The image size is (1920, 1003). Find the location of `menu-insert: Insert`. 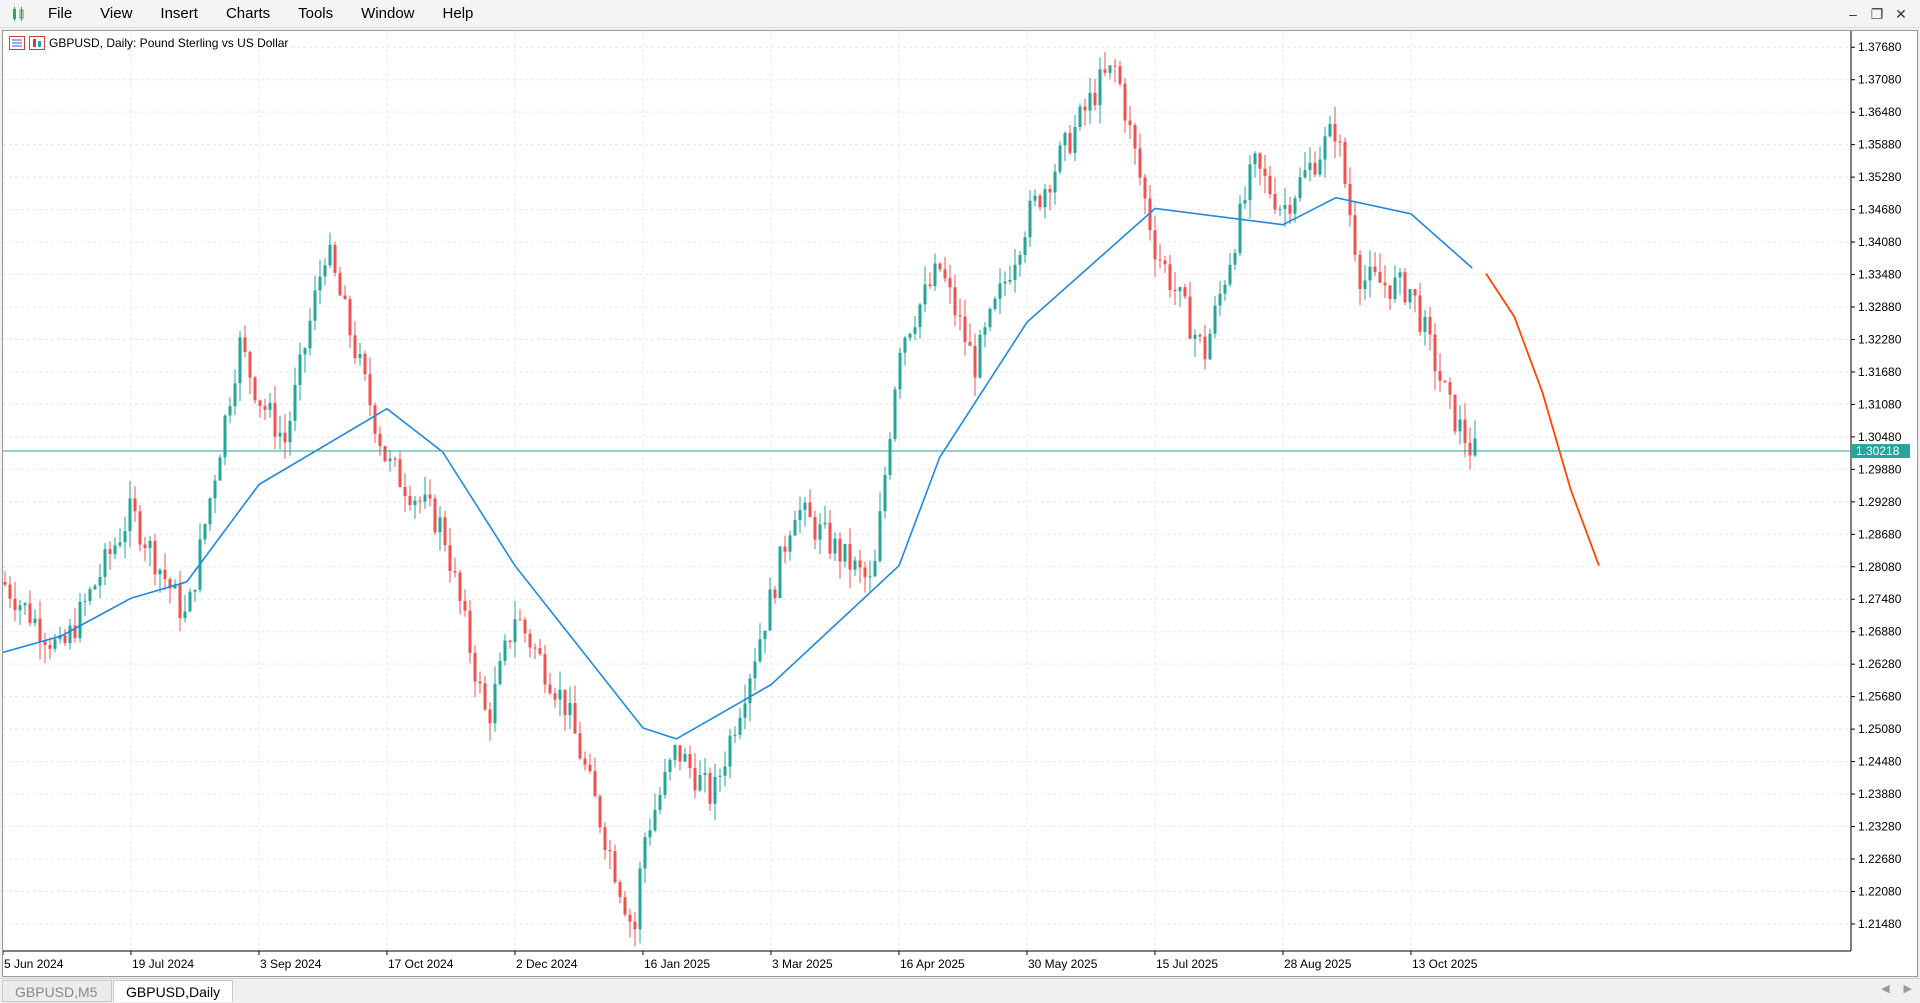

menu-insert: Insert is located at coordinates (179, 13).